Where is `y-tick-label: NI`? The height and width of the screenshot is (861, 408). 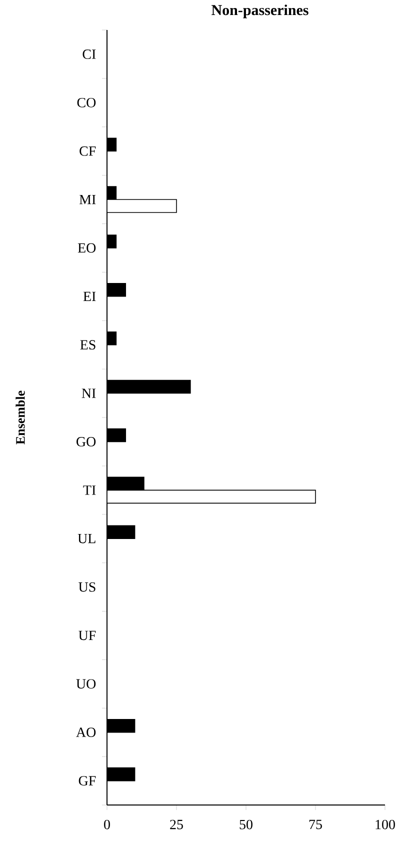
y-tick-label: NI is located at coordinates (89, 393).